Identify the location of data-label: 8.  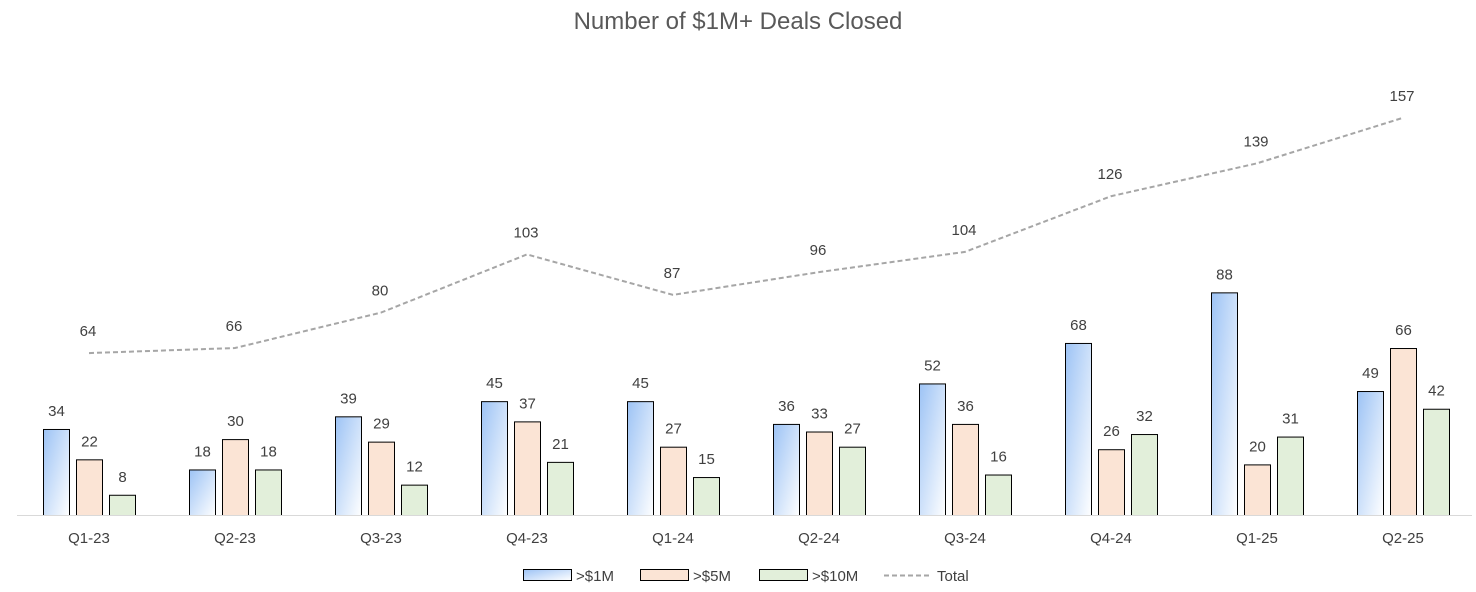
(122, 477).